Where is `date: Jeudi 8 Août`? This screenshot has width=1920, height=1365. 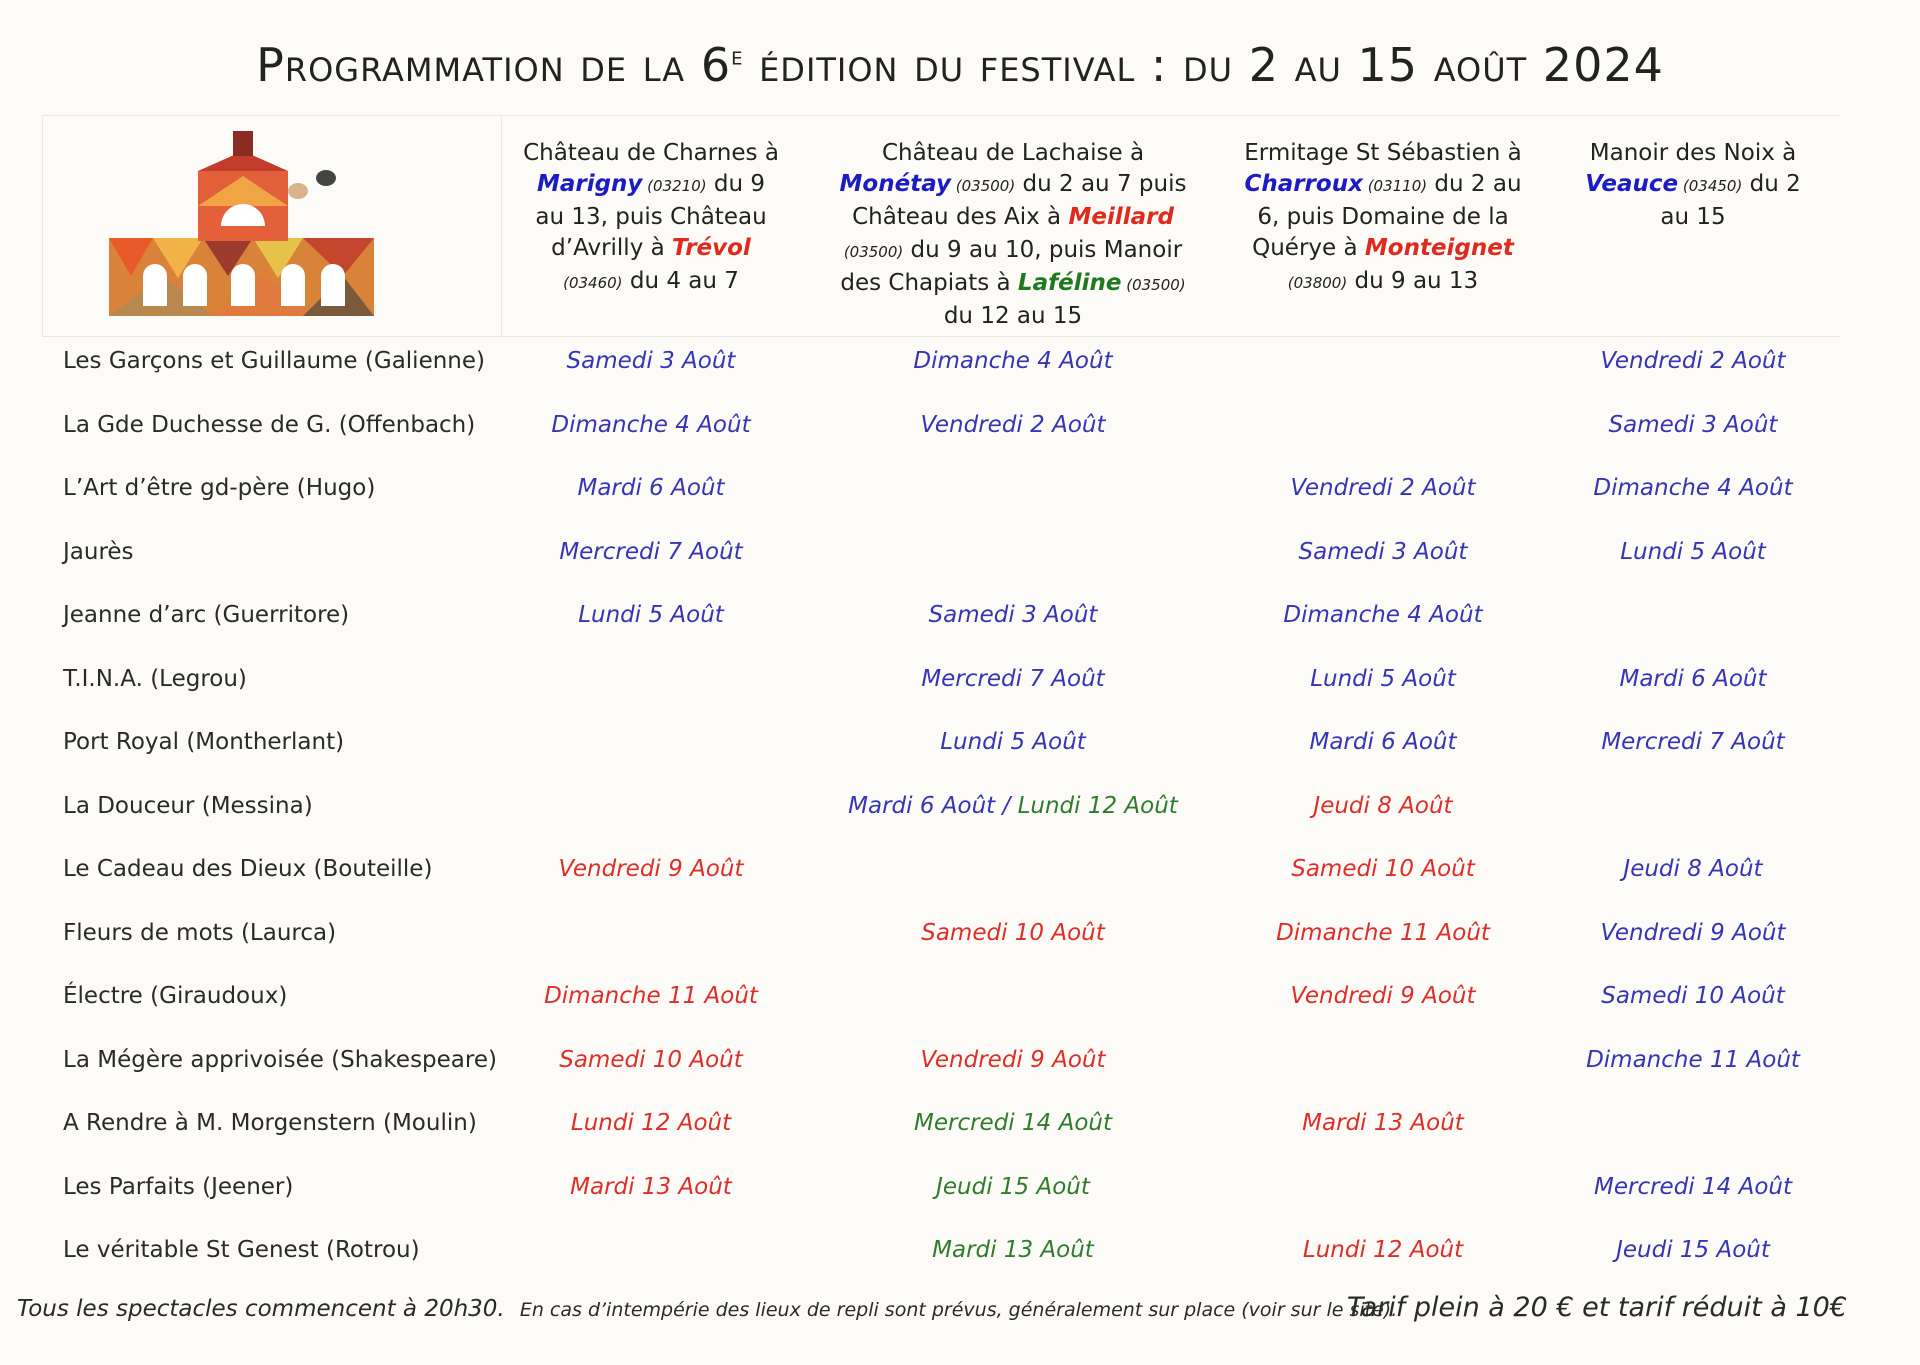 date: Jeudi 8 Août is located at coordinates (1383, 805).